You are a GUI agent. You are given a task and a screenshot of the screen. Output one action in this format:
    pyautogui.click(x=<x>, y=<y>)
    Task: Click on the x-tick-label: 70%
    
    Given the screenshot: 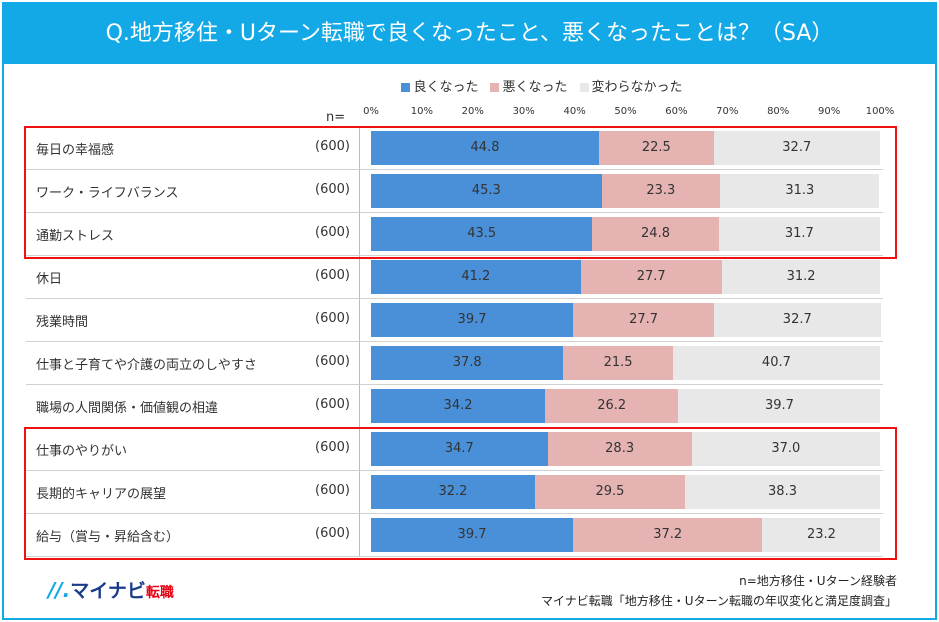 What is the action you would take?
    pyautogui.click(x=727, y=111)
    